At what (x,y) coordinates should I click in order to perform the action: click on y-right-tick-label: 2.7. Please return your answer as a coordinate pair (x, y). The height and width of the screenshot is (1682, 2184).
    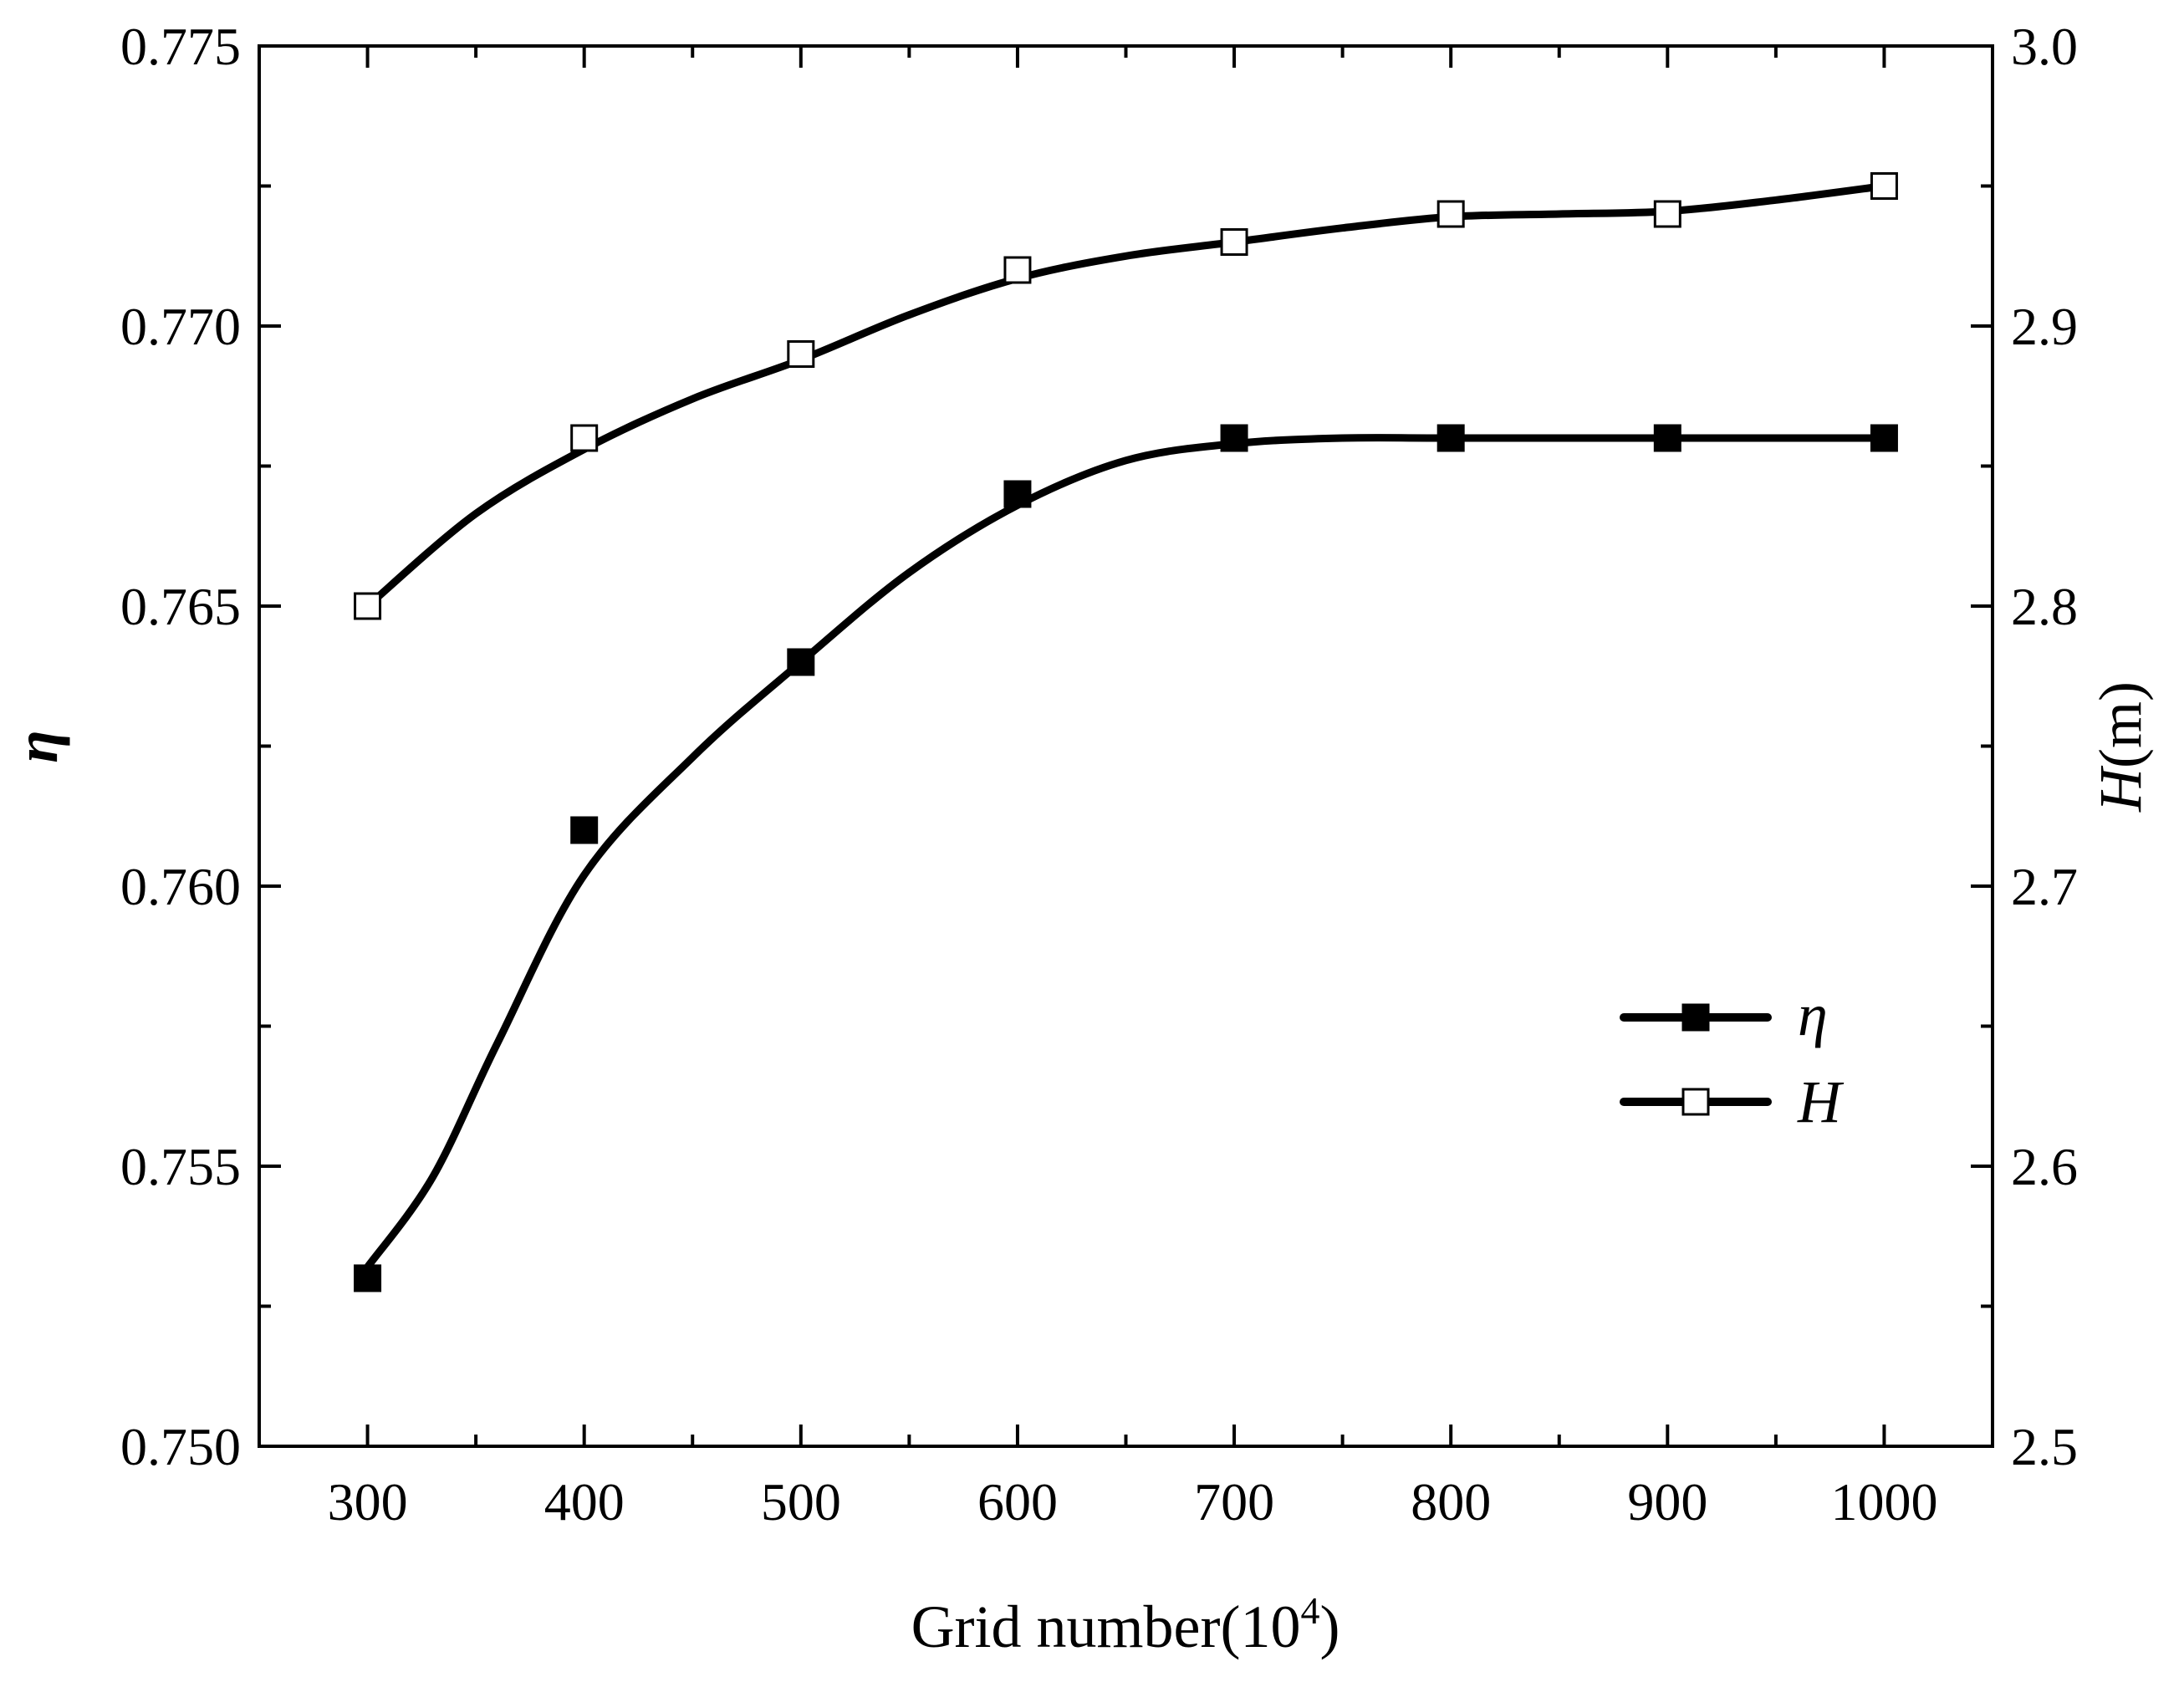
    Looking at the image, I should click on (2044, 886).